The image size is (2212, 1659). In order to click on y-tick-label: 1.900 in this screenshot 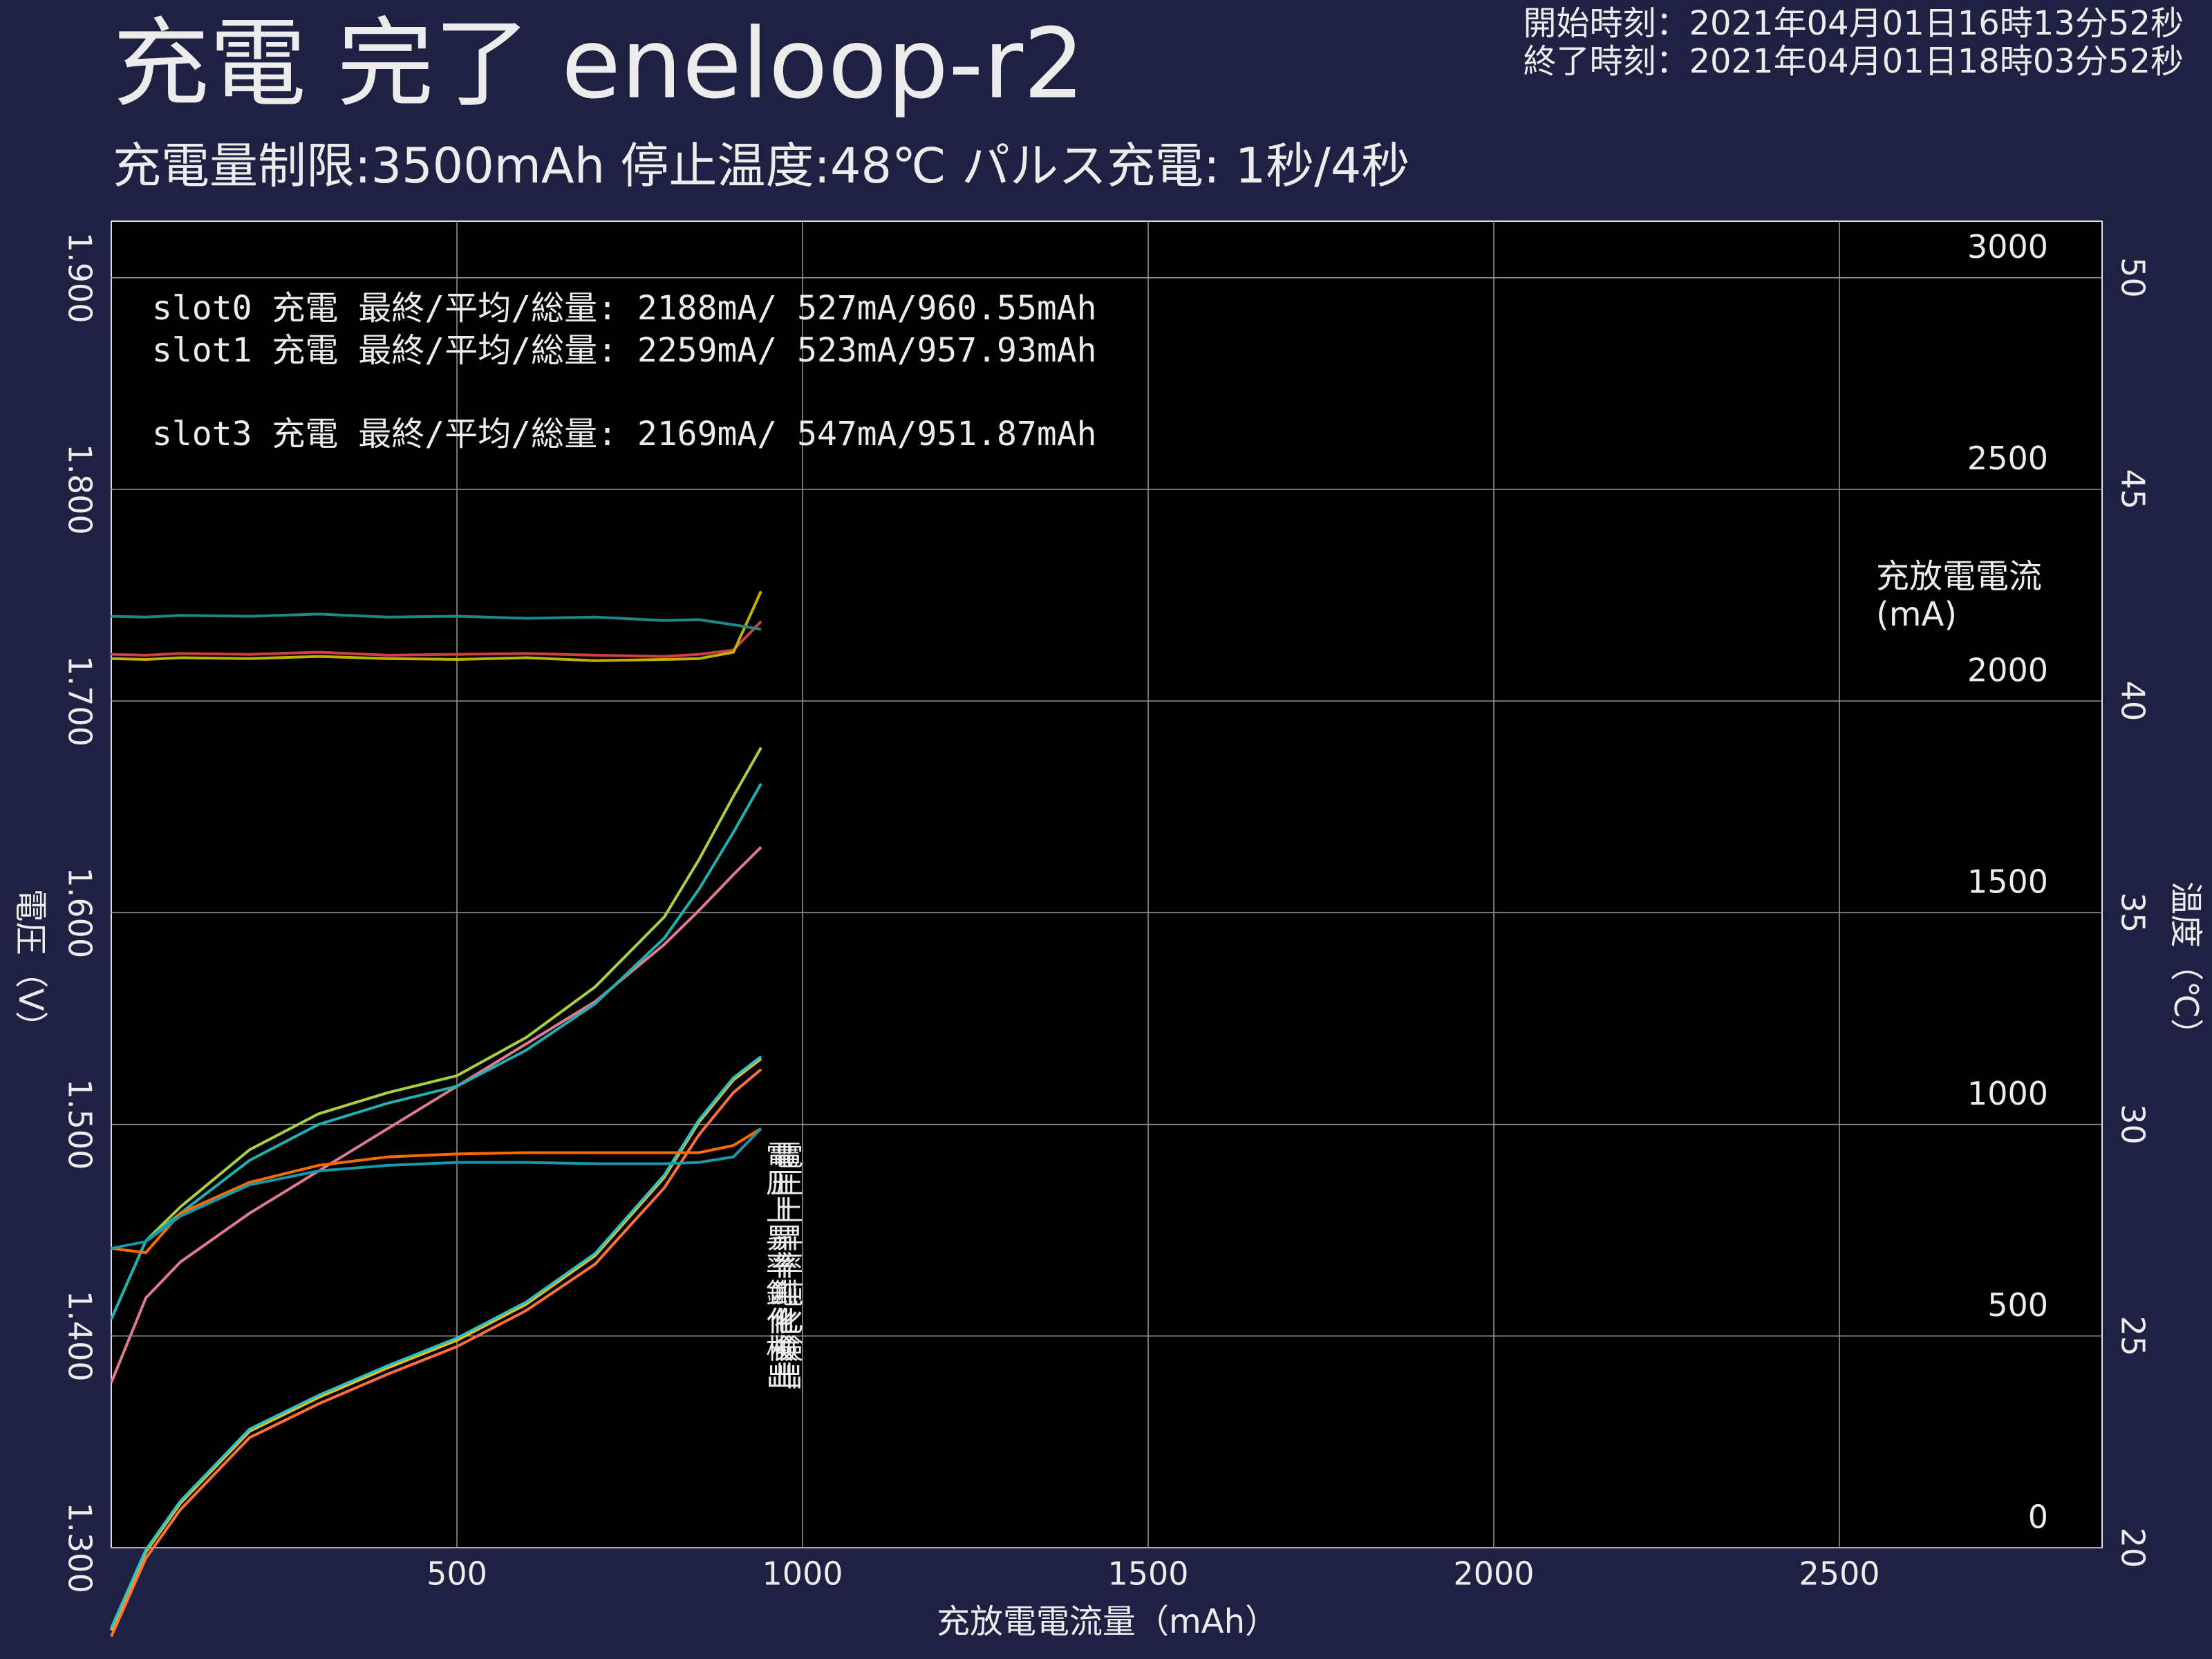, I will do `click(80, 278)`.